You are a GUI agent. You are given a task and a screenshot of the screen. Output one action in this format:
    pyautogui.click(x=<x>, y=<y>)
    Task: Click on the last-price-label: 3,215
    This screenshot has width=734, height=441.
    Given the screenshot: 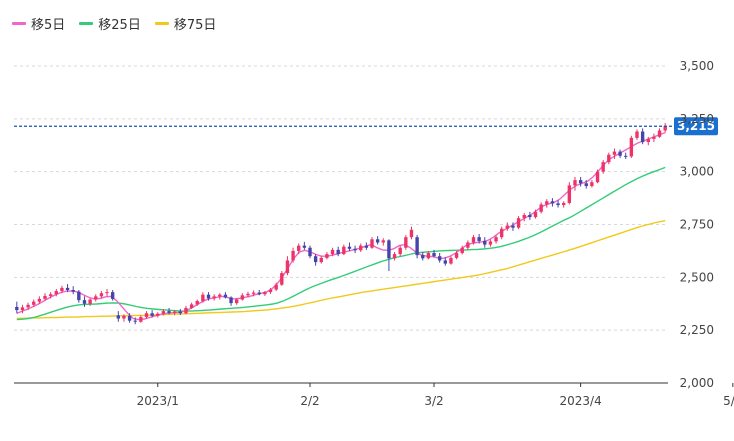 What is the action you would take?
    pyautogui.click(x=696, y=126)
    